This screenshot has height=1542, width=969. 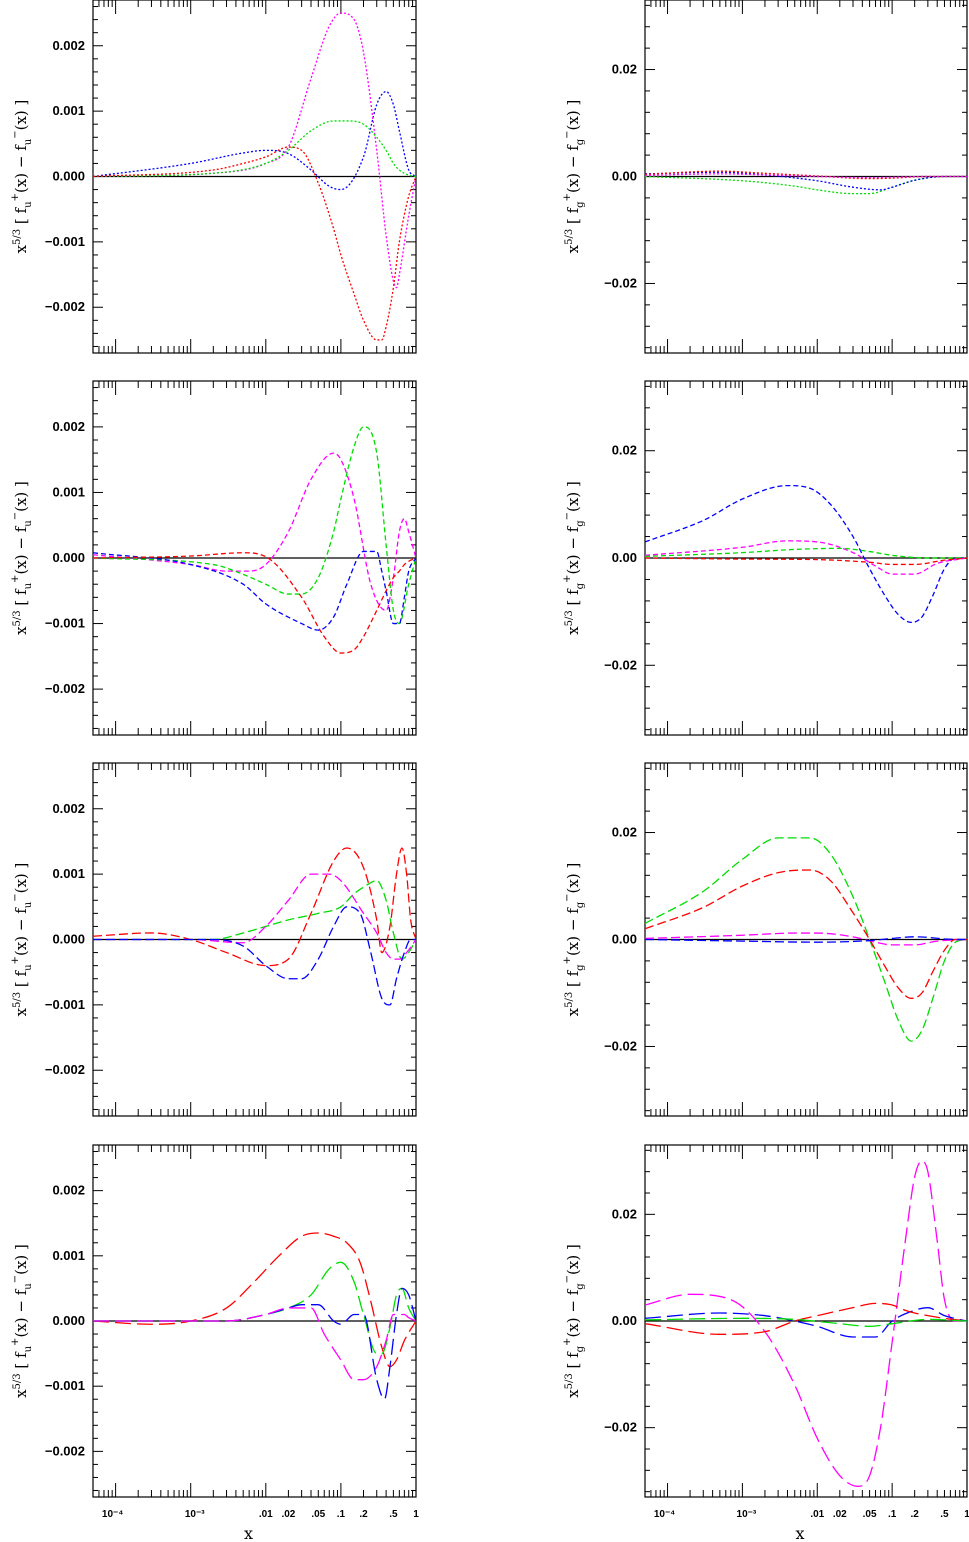 What do you see at coordinates (363, 1514) in the screenshot?
I see `x-tick-label: .2` at bounding box center [363, 1514].